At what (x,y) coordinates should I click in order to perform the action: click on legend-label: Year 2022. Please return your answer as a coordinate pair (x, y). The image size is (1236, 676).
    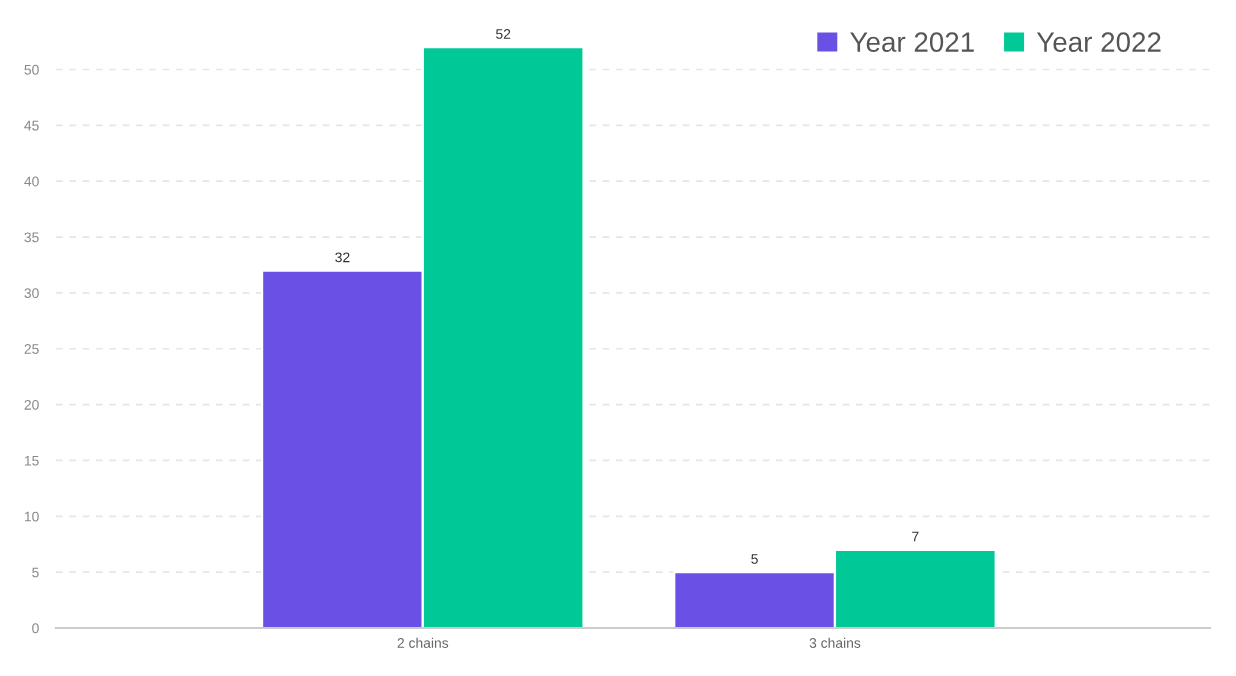
    Looking at the image, I should click on (1098, 42).